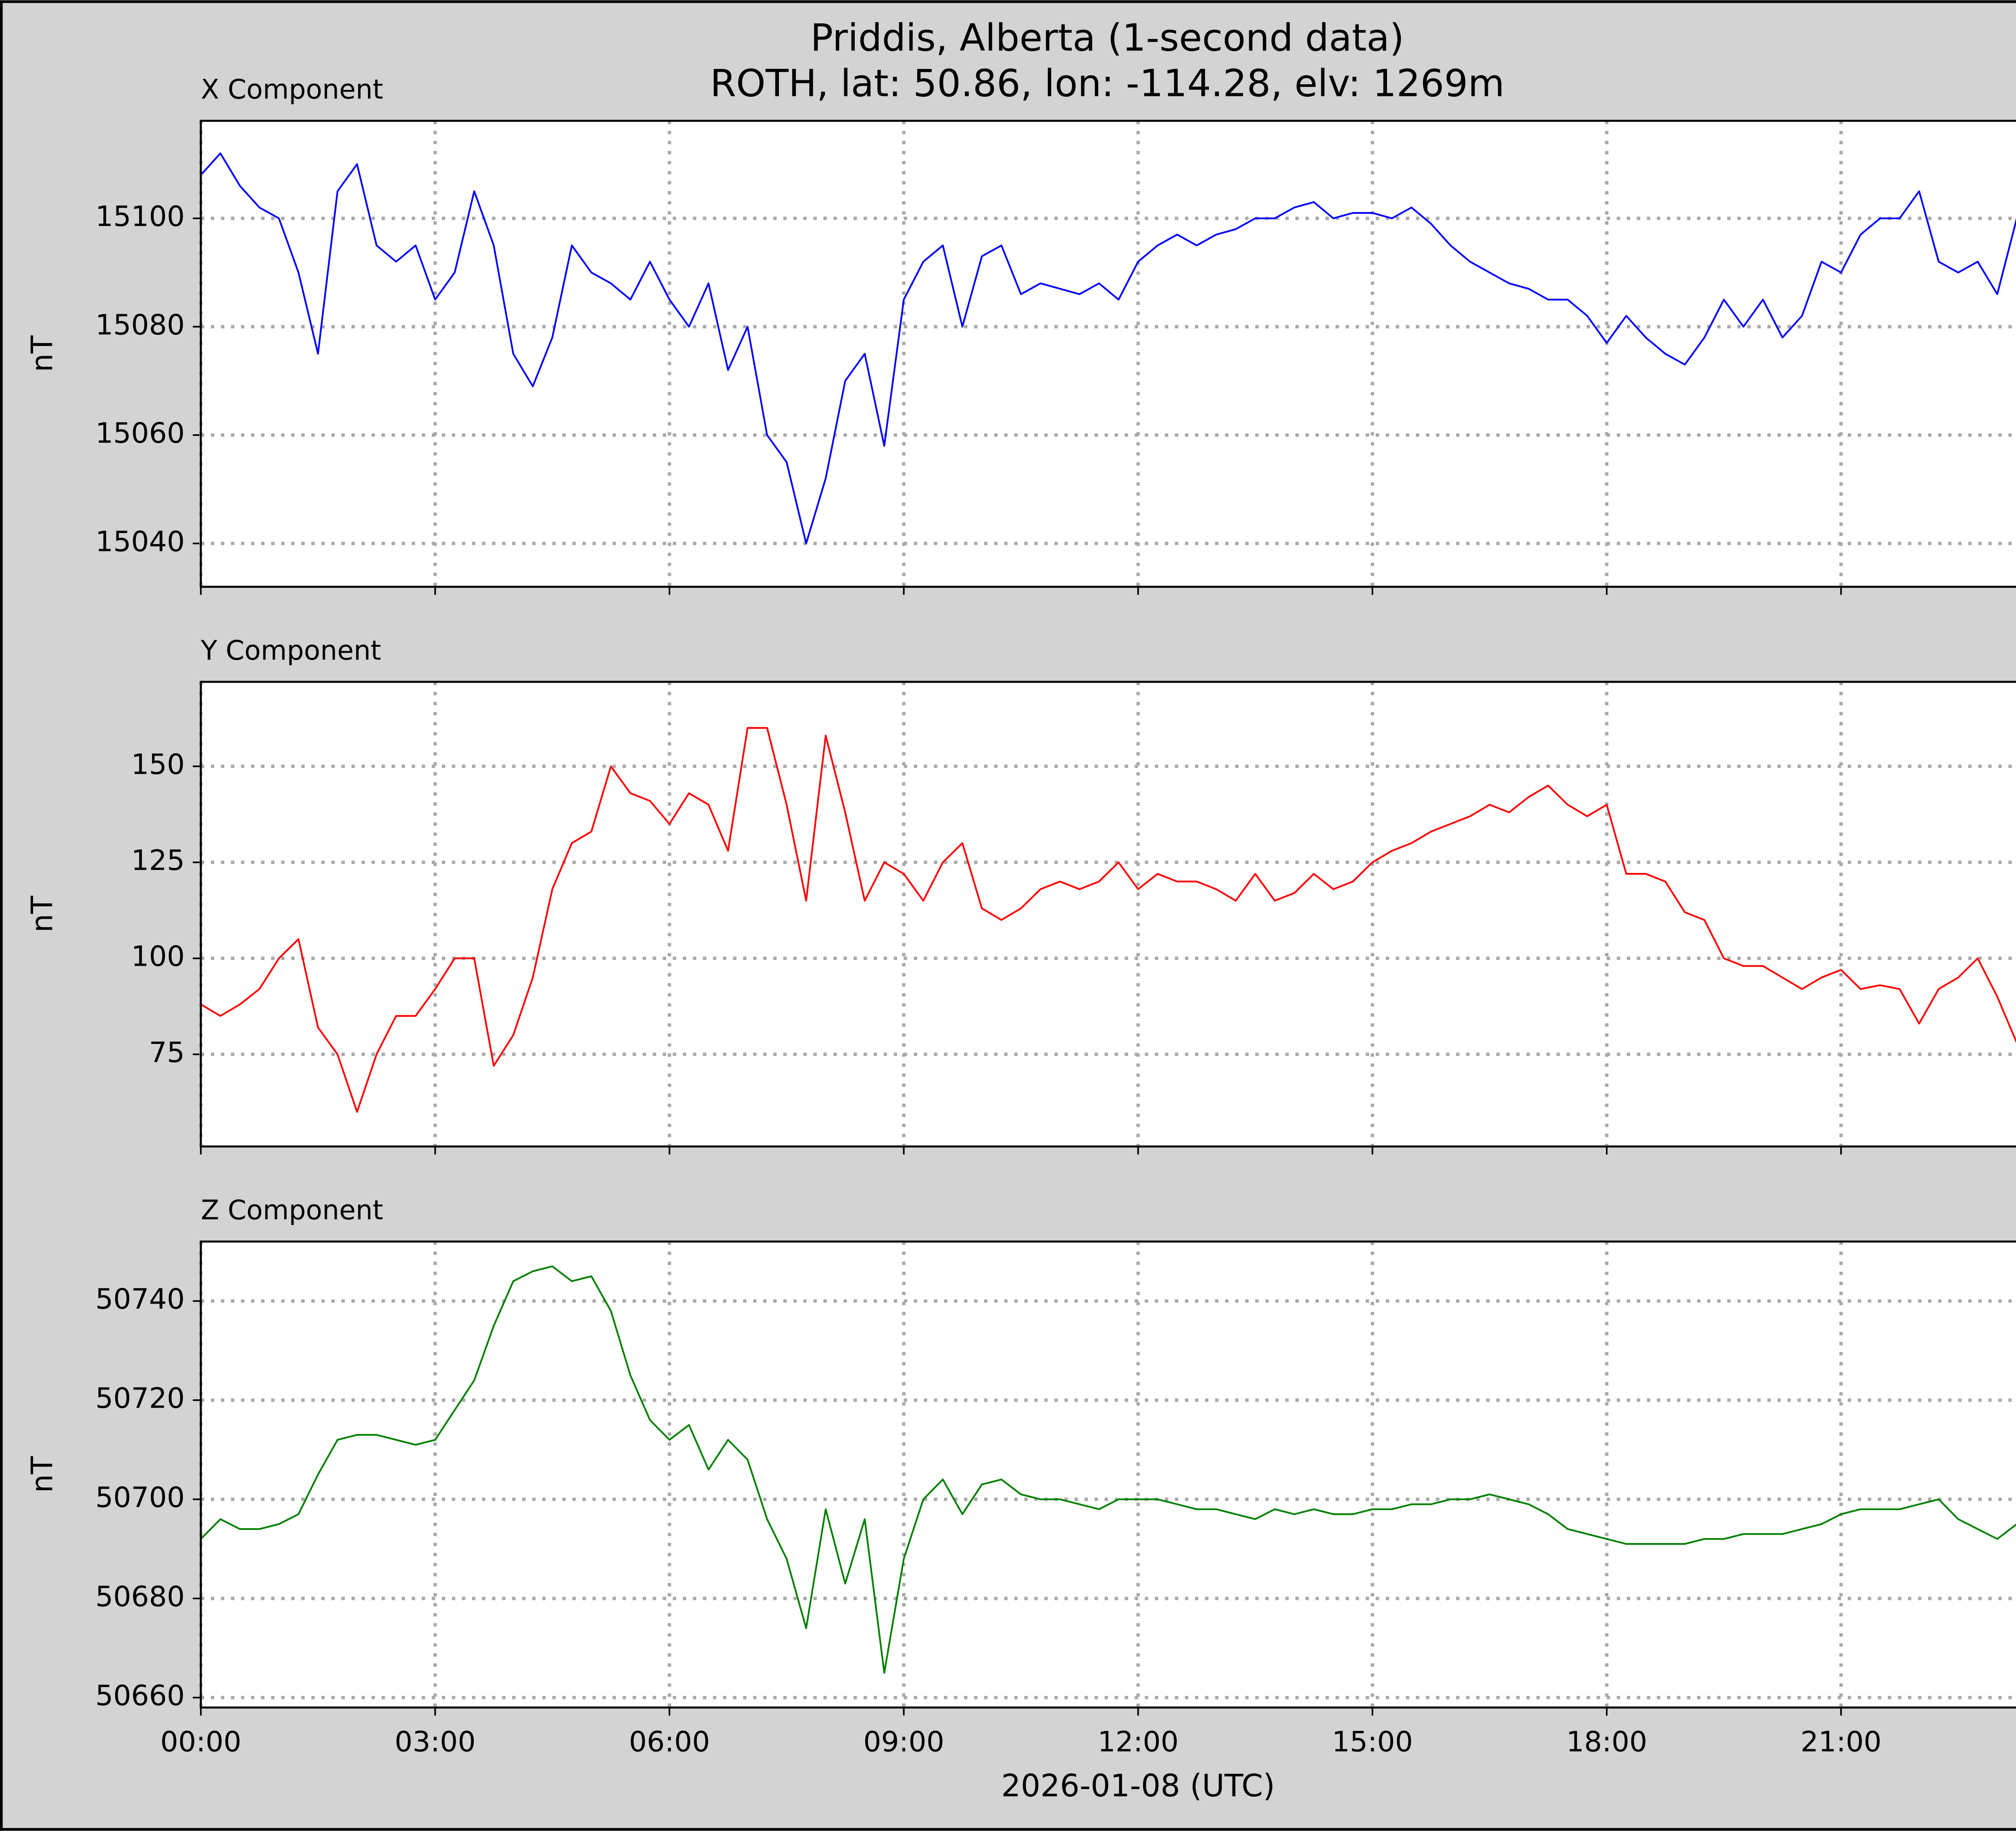 This screenshot has width=2016, height=1831. I want to click on x-tick-label: 03:00, so click(435, 1741).